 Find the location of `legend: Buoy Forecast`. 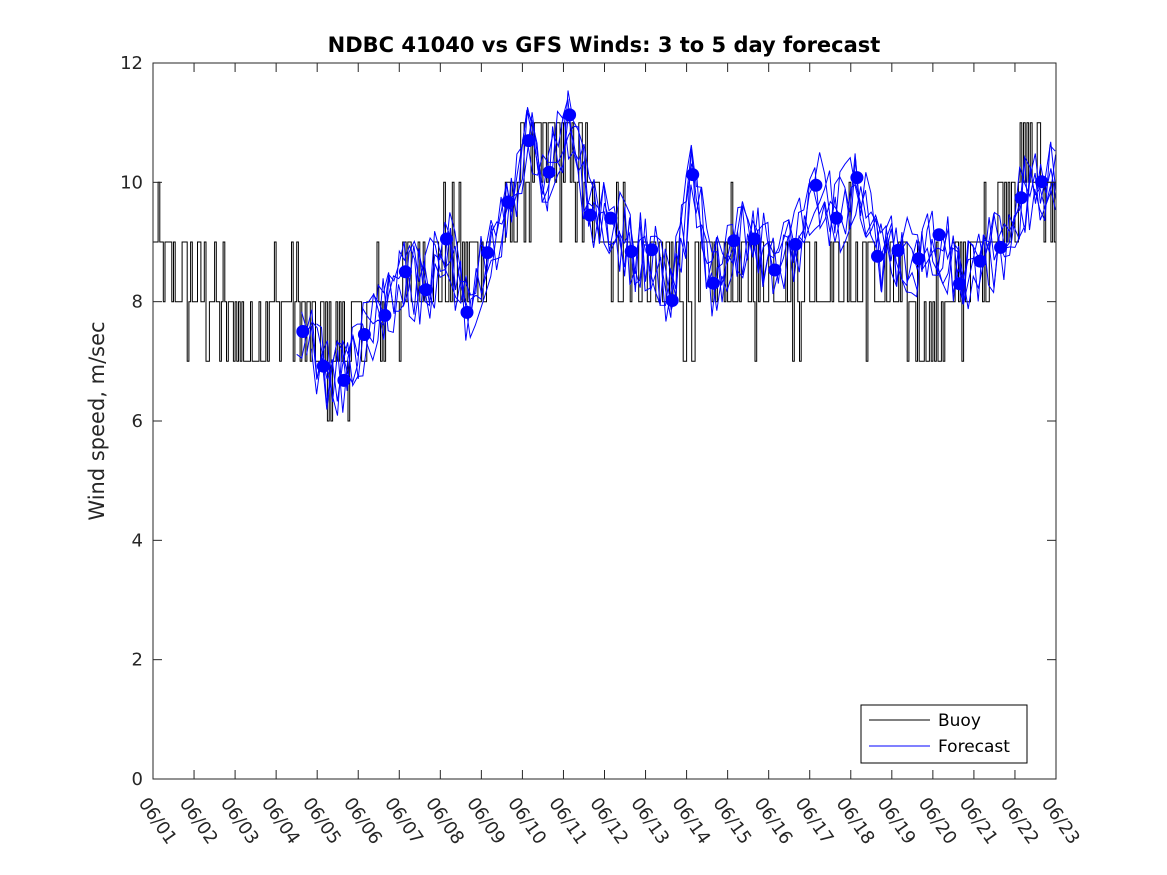

legend: Buoy Forecast is located at coordinates (944, 734).